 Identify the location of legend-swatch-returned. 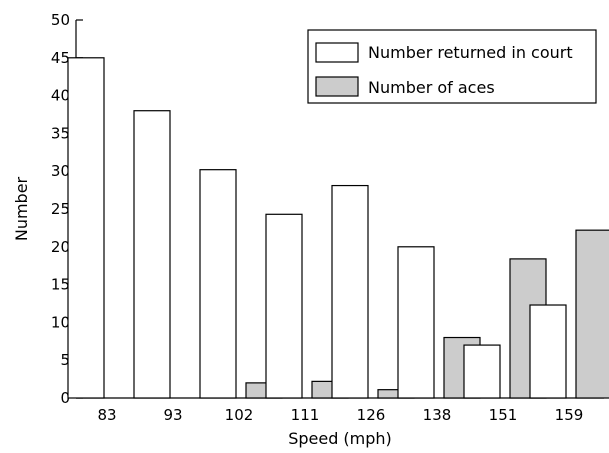
(337, 52).